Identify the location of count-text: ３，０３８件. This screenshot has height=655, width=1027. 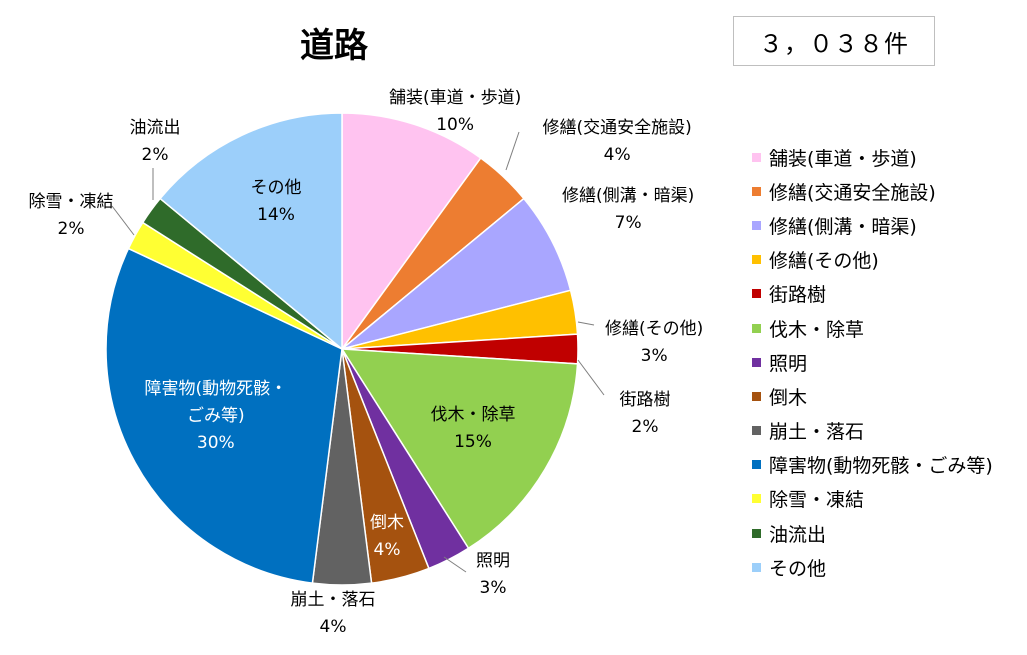
(834, 43).